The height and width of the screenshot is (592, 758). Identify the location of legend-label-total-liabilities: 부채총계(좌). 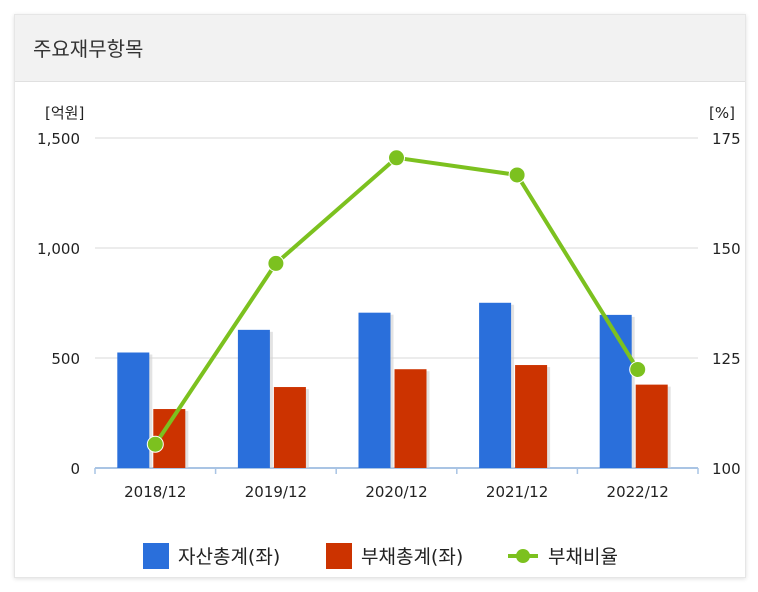
(412, 557).